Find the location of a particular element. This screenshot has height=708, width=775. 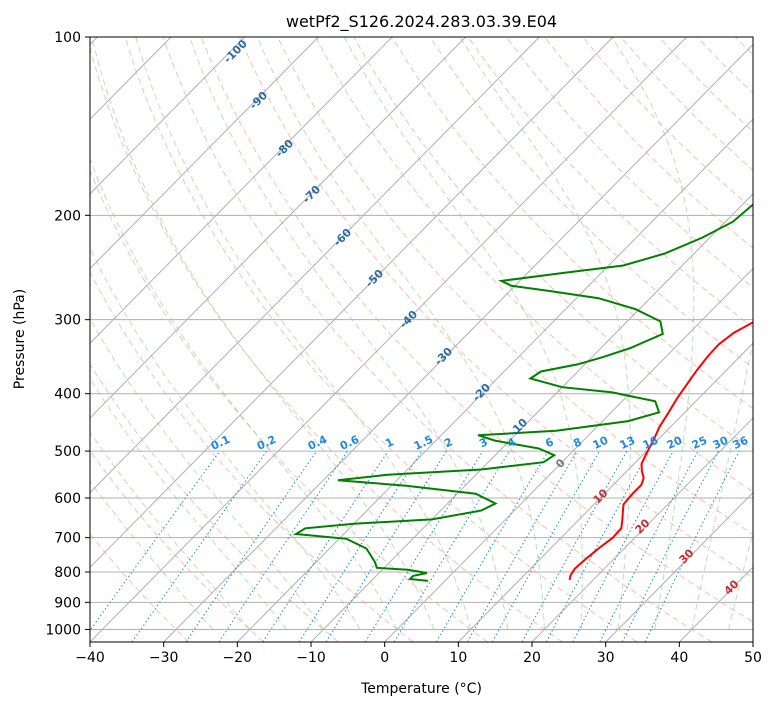

mixing-ratio-label: 36 is located at coordinates (741, 443).